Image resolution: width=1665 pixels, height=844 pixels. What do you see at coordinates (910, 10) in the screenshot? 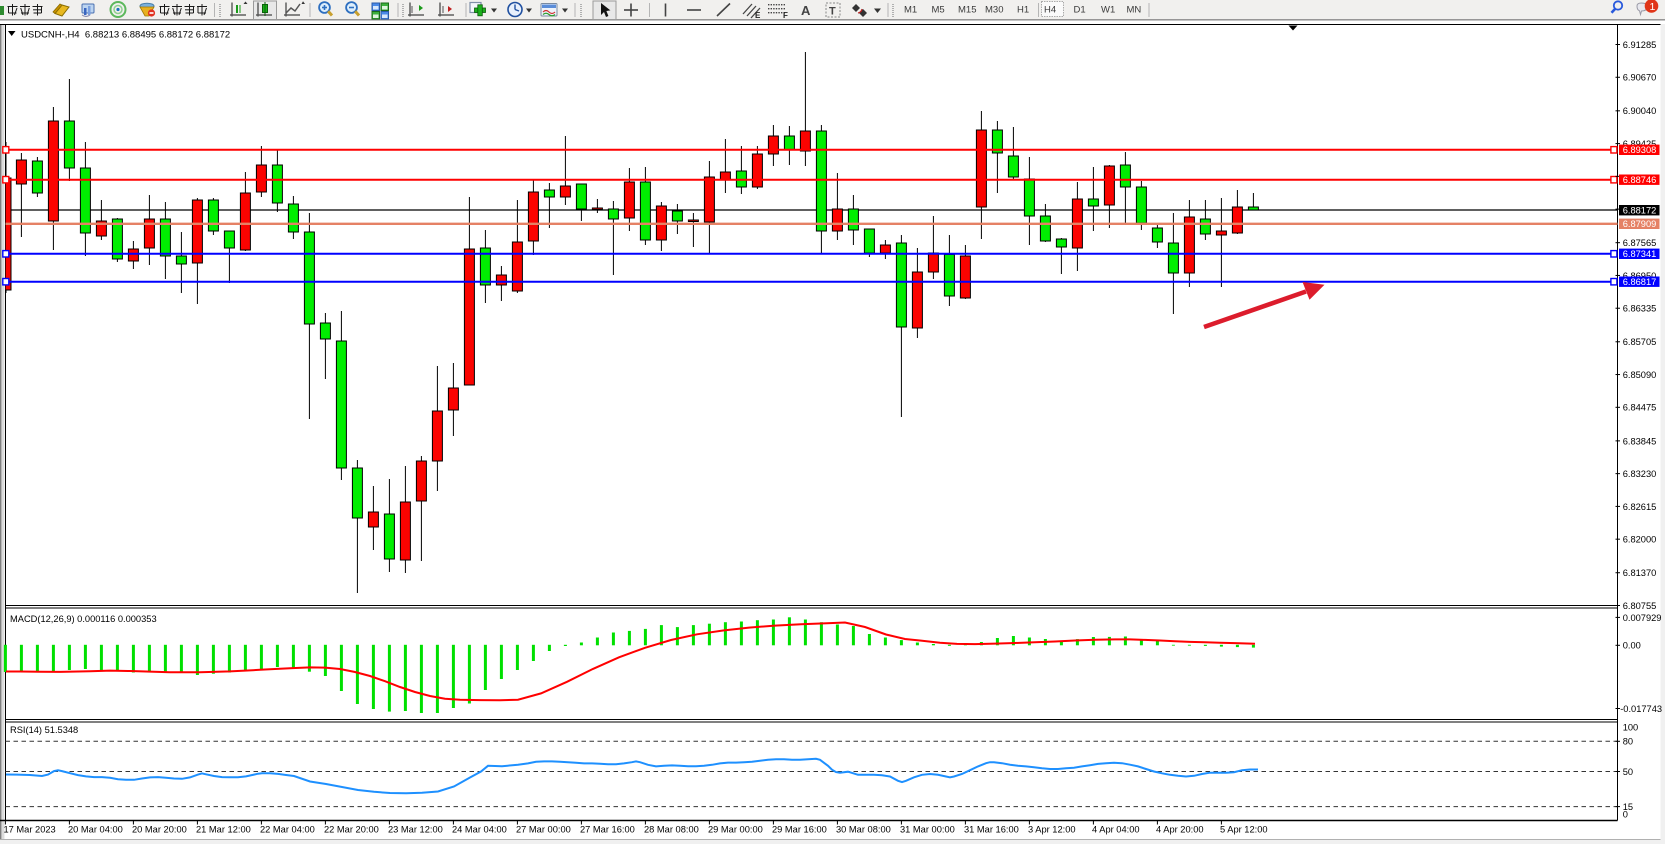
I see `svg-text: M1` at bounding box center [910, 10].